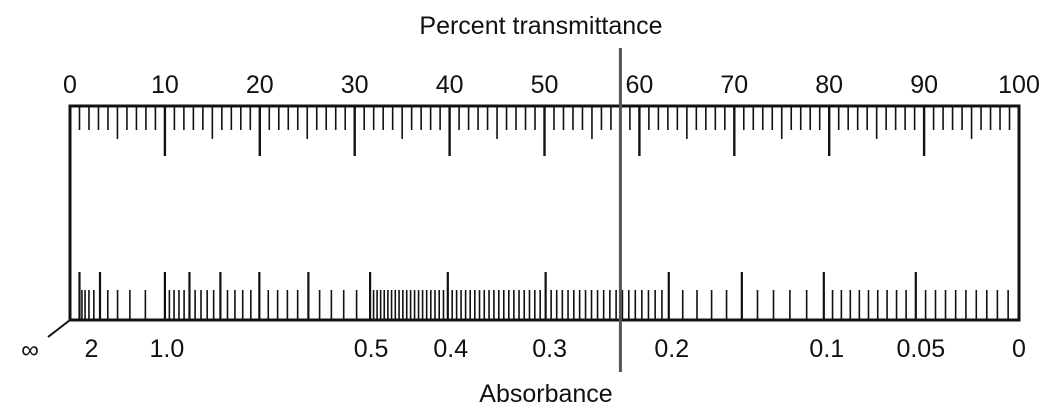 Image resolution: width=1049 pixels, height=407 pixels. I want to click on absorbance-label: ∞, so click(30, 350).